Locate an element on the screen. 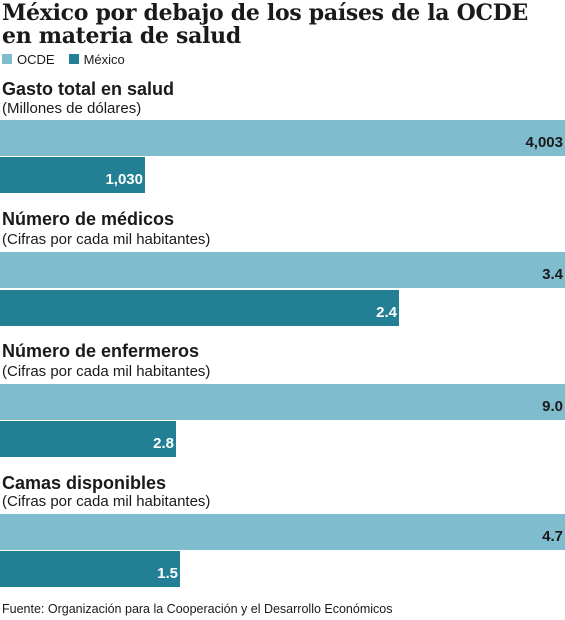 The width and height of the screenshot is (565, 620). section-title-medicos: Número de médicos is located at coordinates (88, 219).